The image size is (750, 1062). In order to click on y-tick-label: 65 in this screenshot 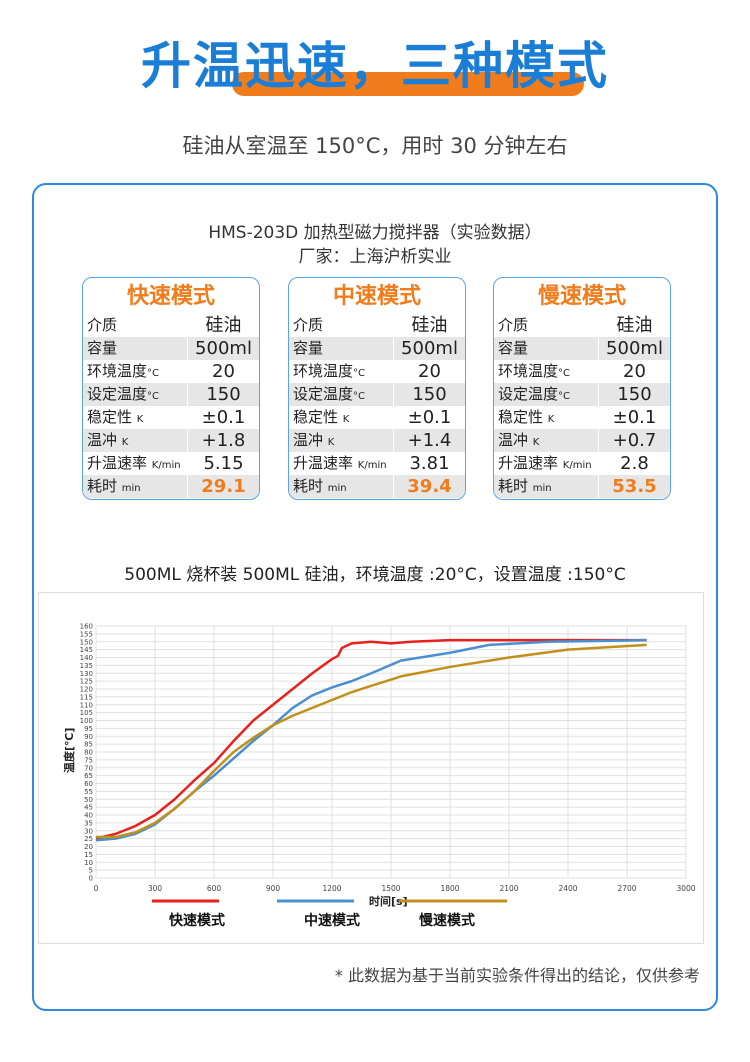, I will do `click(88, 776)`.